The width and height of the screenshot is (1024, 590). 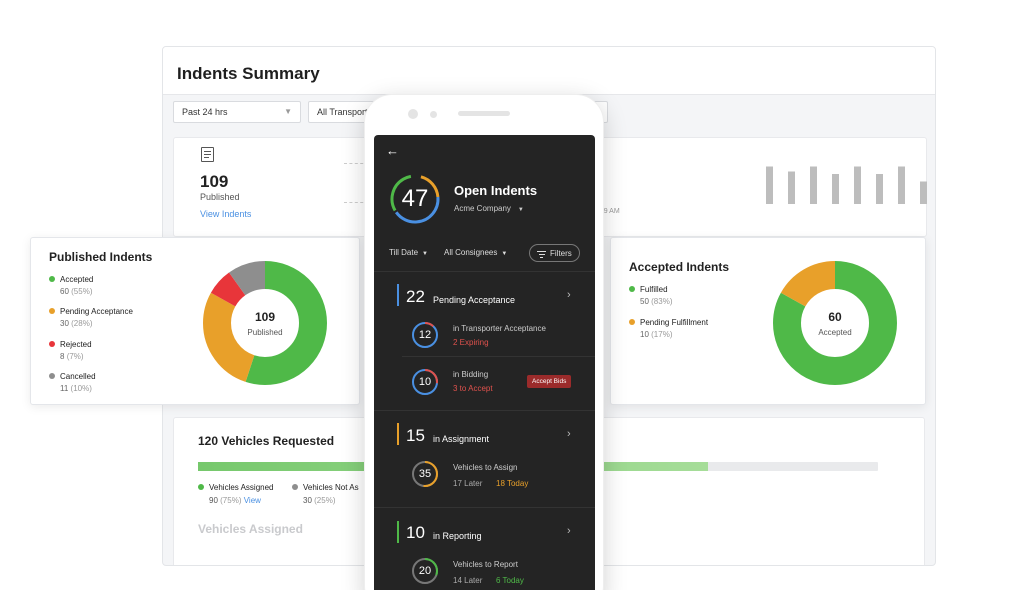 I want to click on accept-bids-button: Accept Bids, so click(x=549, y=381).